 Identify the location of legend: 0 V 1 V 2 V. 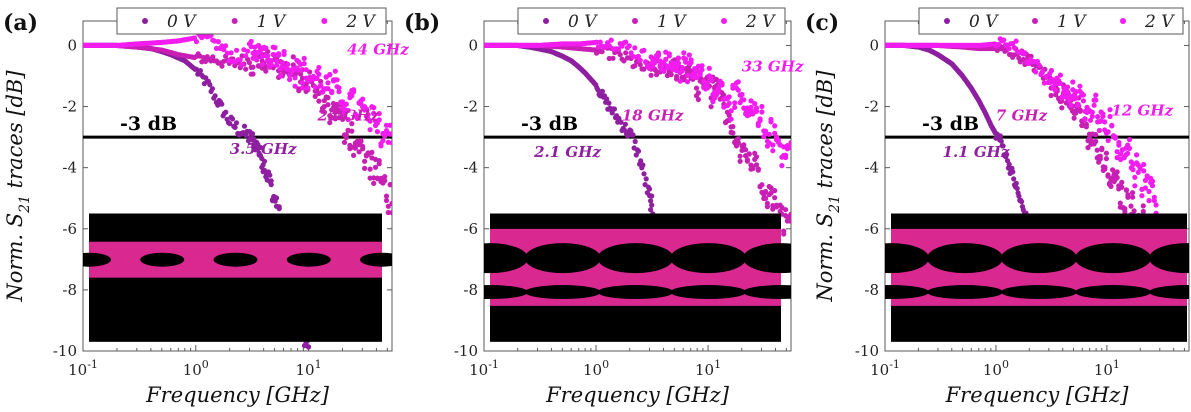
(651, 21).